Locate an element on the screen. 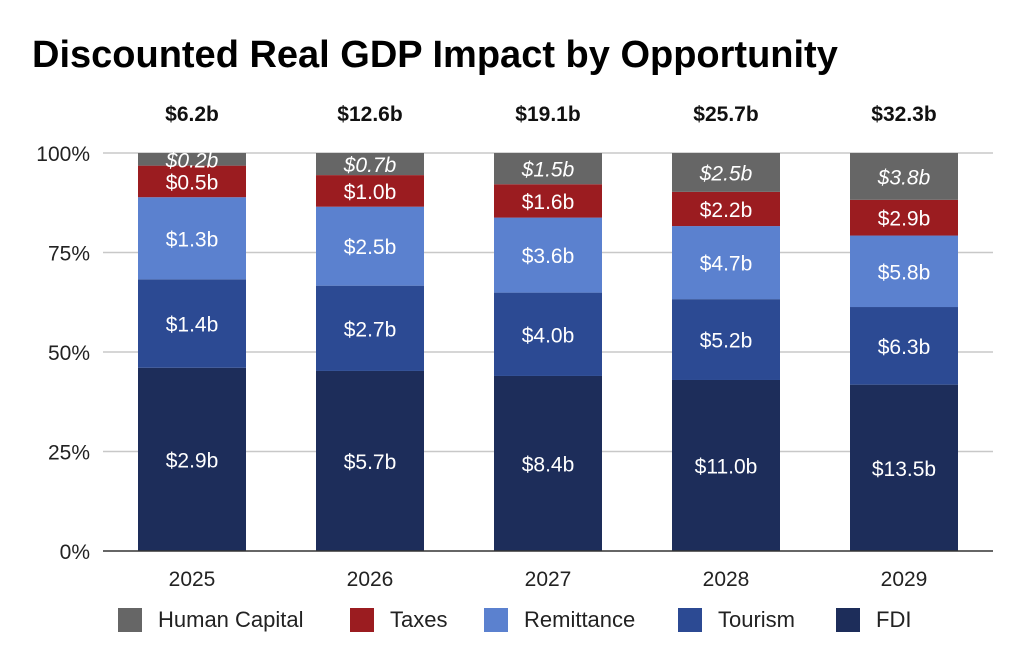  data-label: $5.8b is located at coordinates (904, 272).